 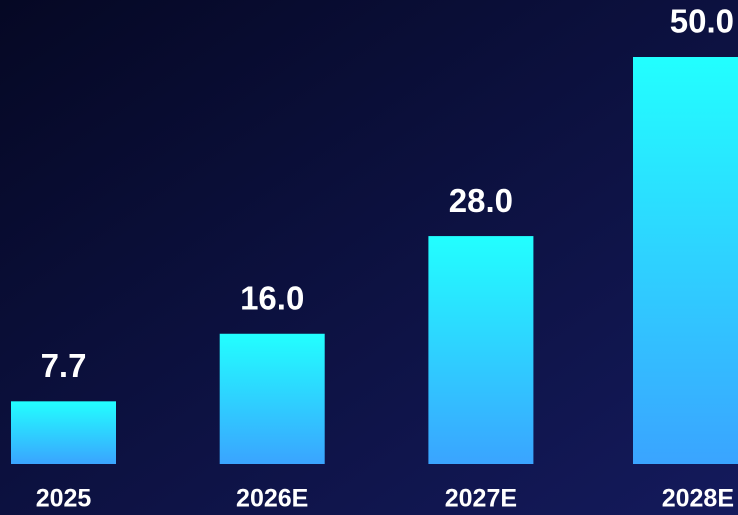 What do you see at coordinates (272, 297) in the screenshot?
I see `value-label: 16.0` at bounding box center [272, 297].